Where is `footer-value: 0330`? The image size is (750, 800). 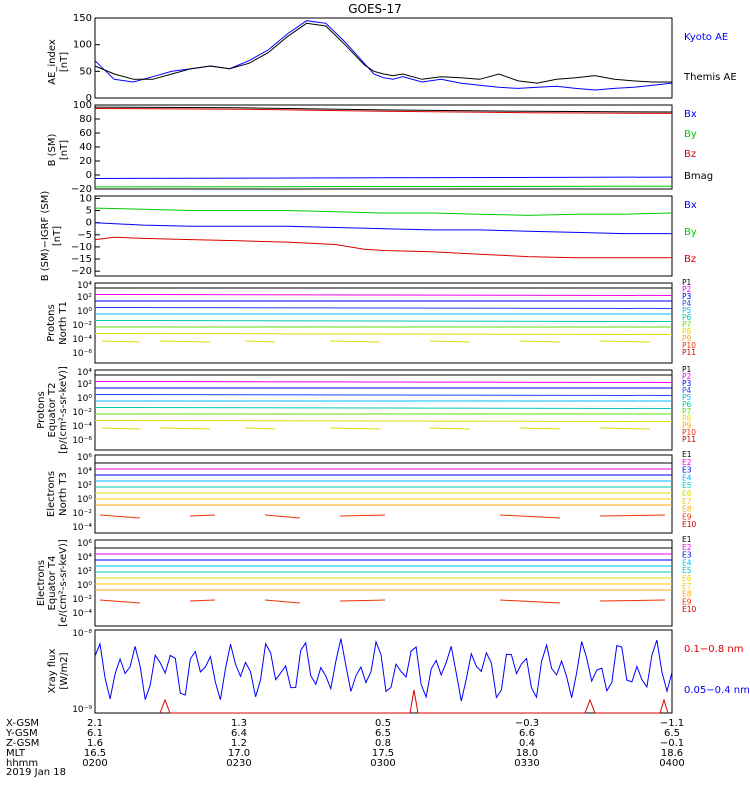
footer-value: 0330 is located at coordinates (526, 763).